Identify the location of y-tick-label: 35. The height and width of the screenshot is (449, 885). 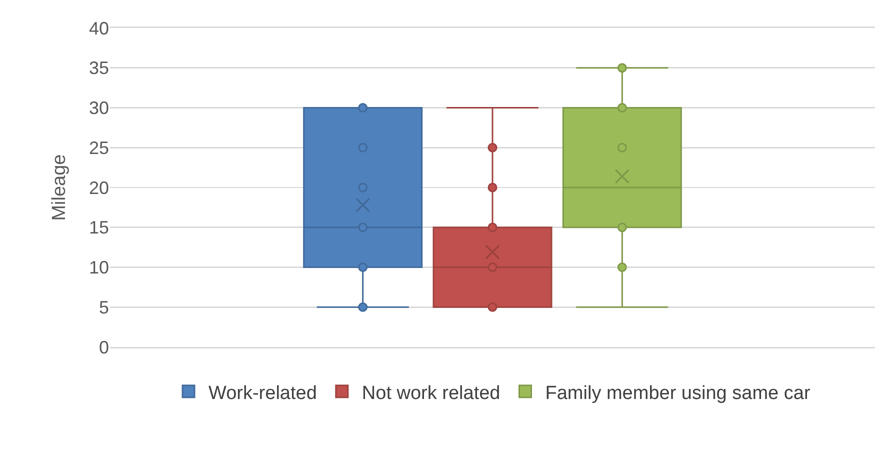
(98, 68).